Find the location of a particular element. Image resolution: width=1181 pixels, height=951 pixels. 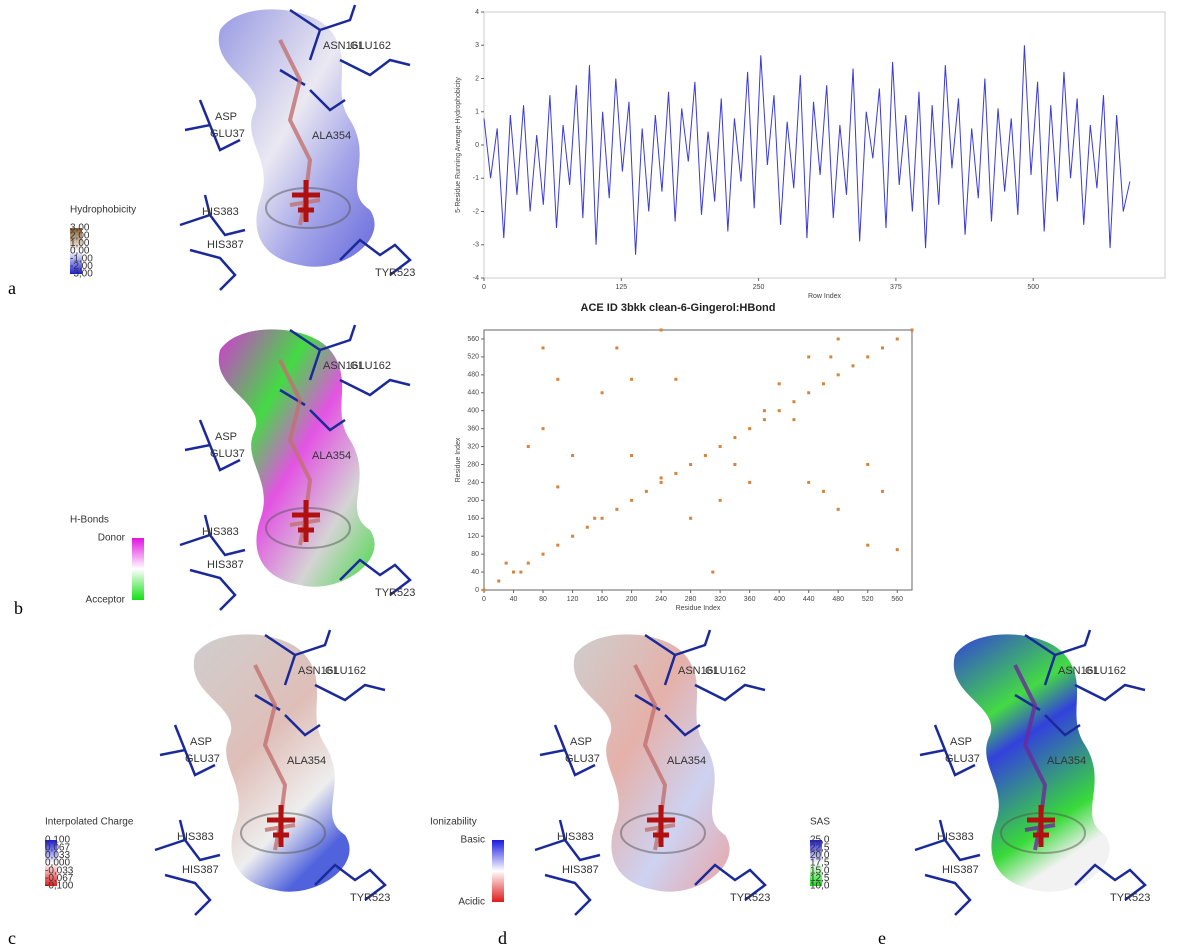

legend-title: SAS is located at coordinates (820, 822).